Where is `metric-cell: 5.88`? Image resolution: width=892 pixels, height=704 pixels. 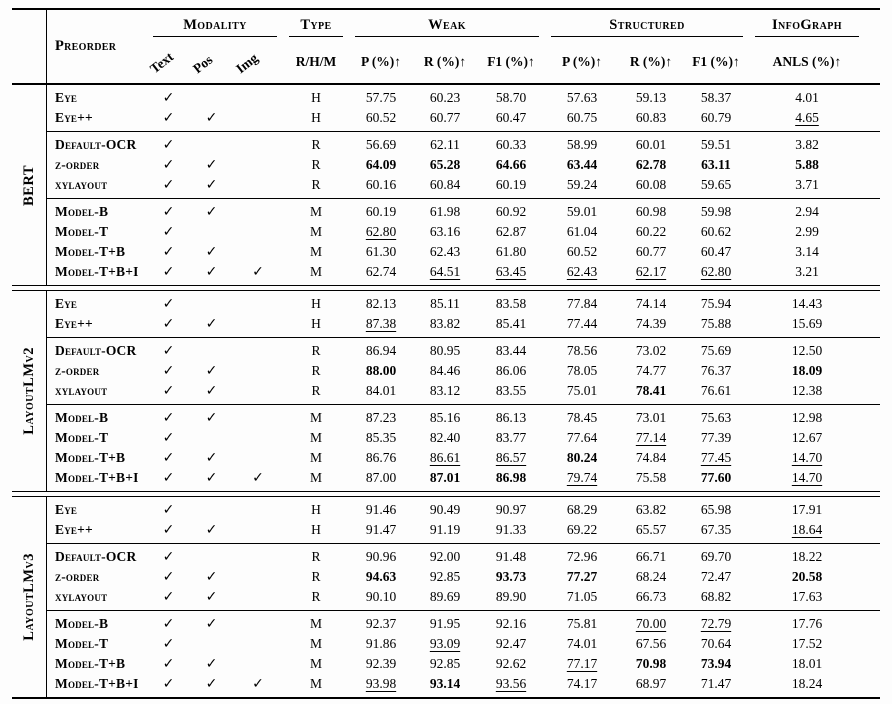 metric-cell: 5.88 is located at coordinates (807, 164).